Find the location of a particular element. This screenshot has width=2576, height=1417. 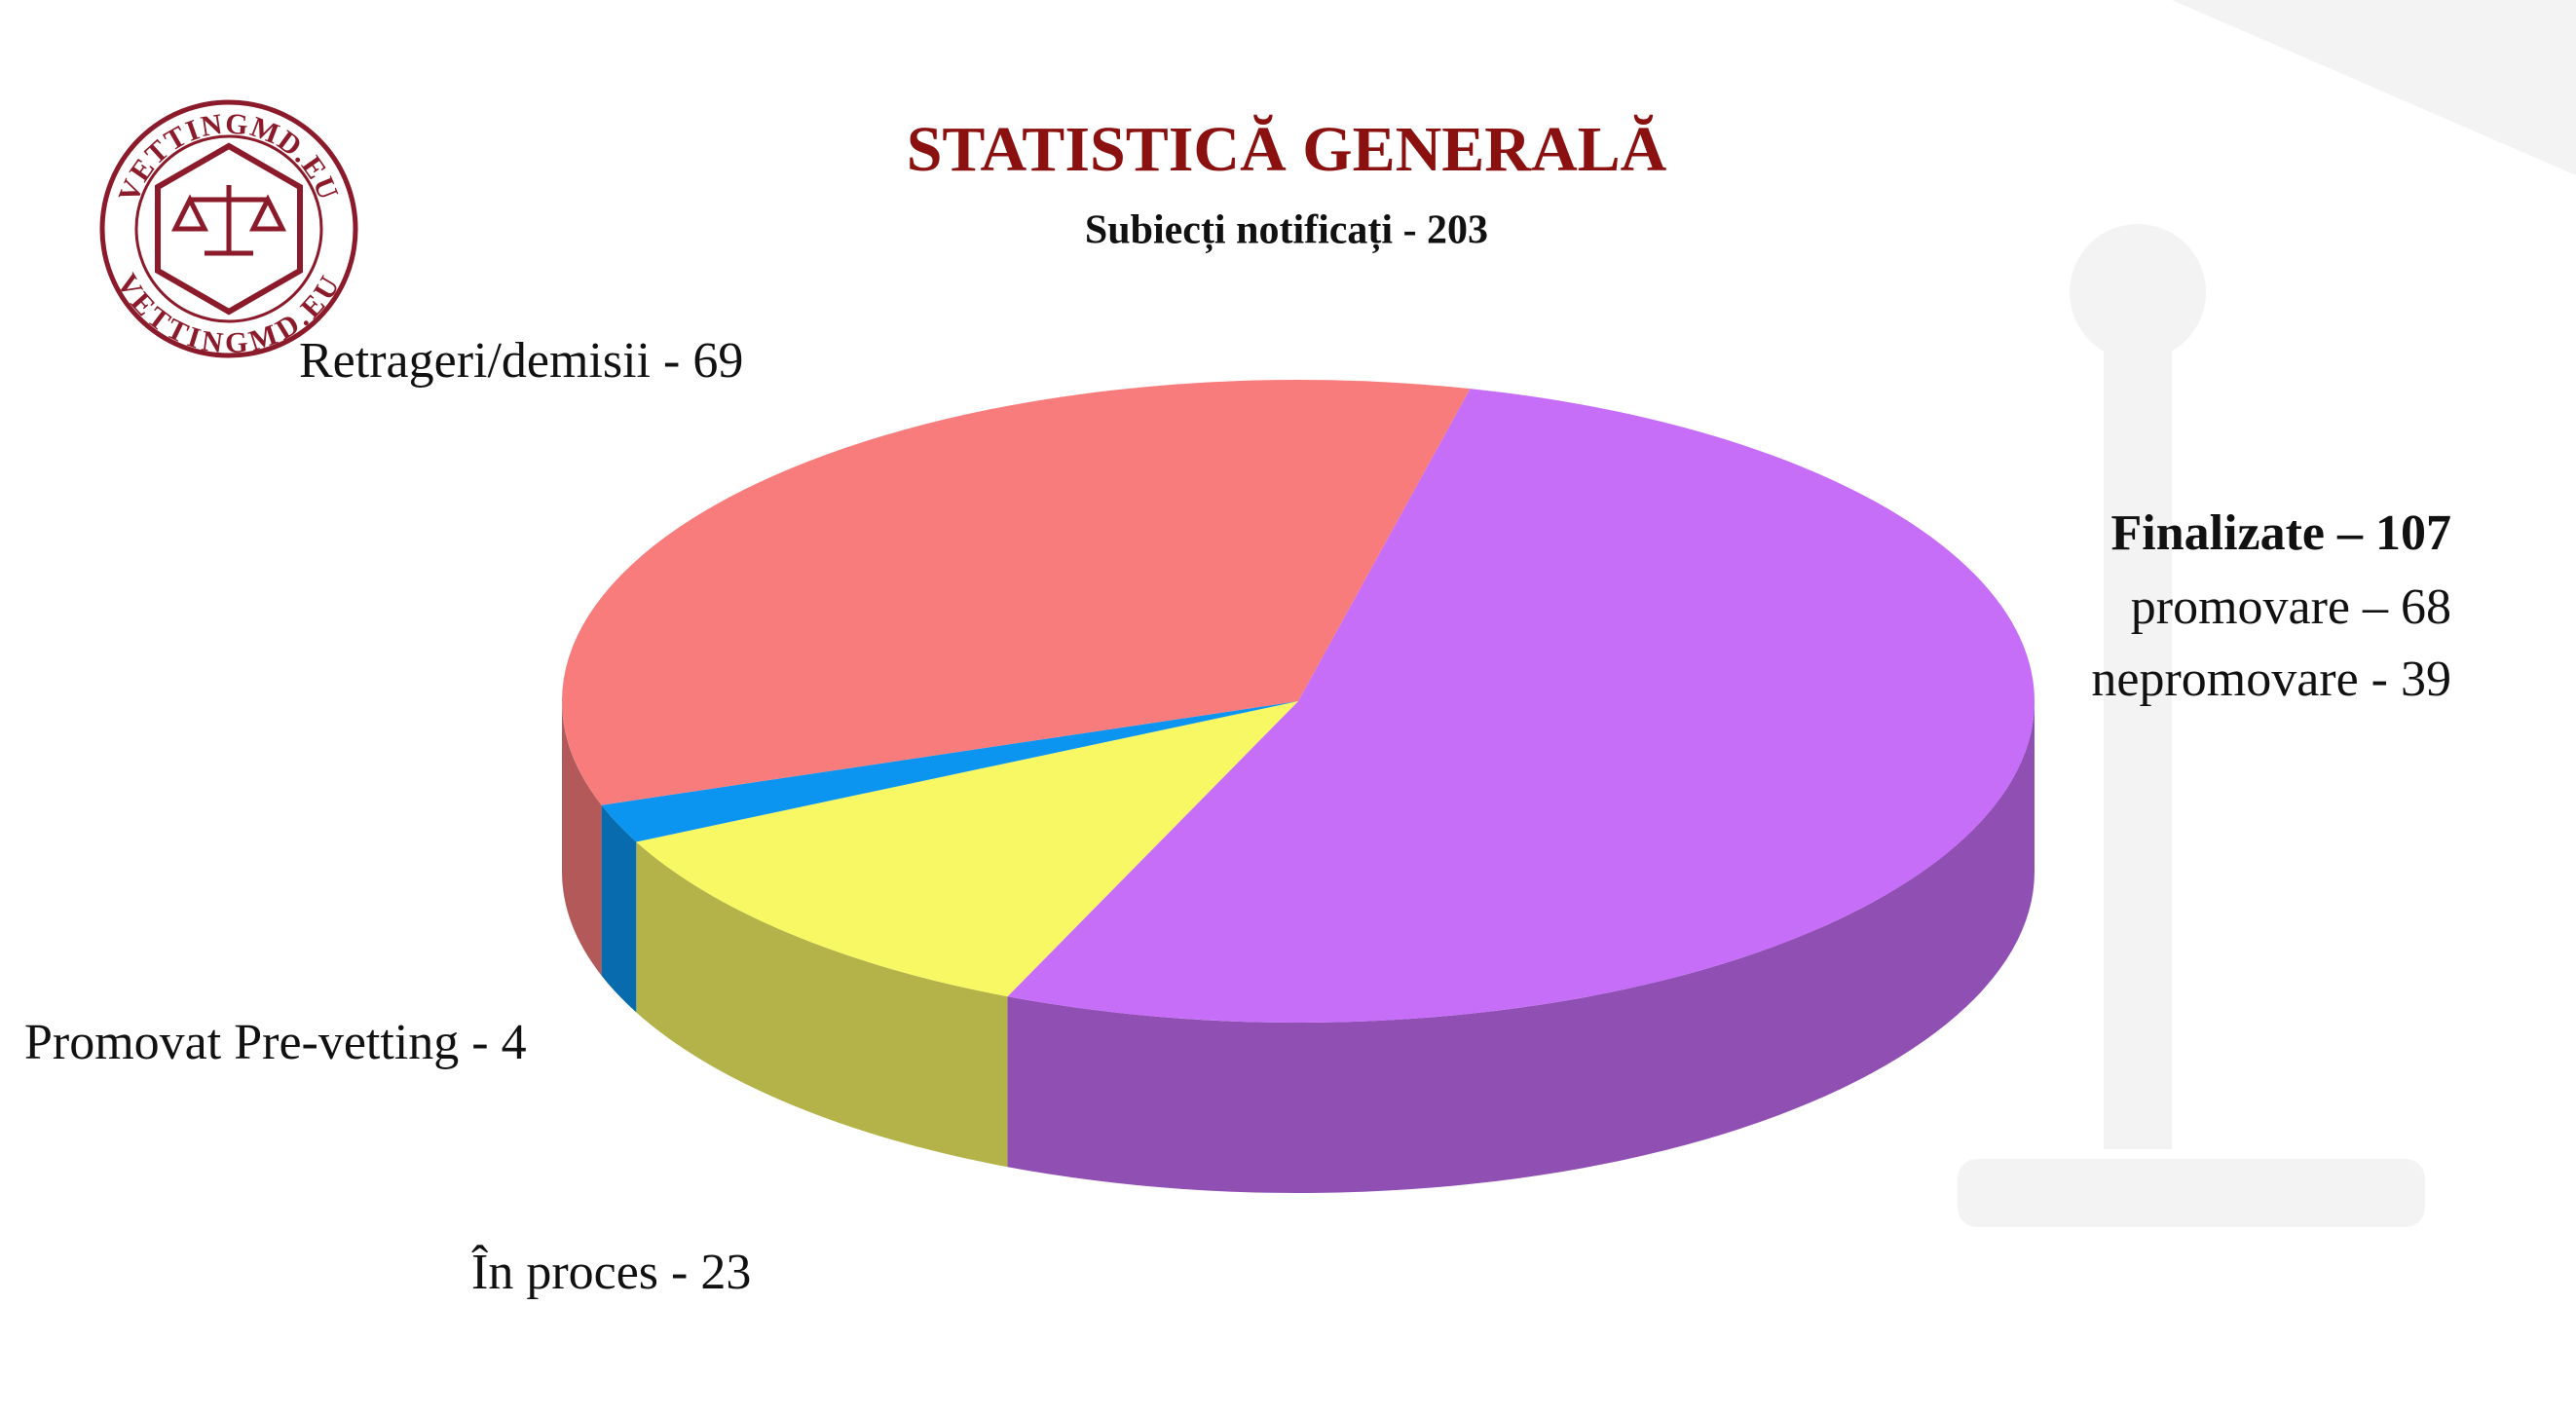

slice-label: Finalizate – 107 is located at coordinates (2280, 533).